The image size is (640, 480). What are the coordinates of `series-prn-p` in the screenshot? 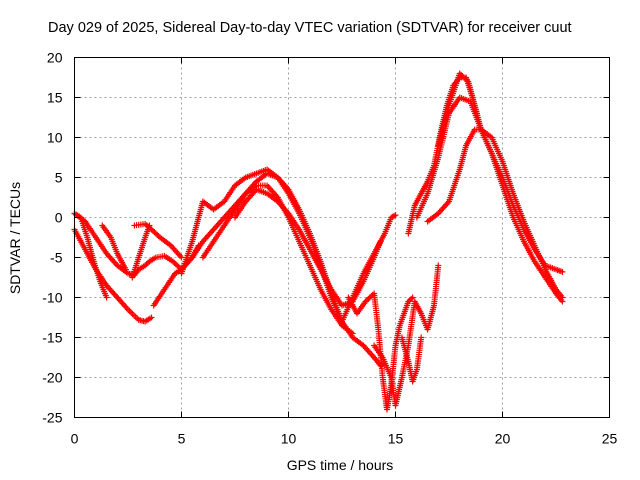 It's located at (489, 199).